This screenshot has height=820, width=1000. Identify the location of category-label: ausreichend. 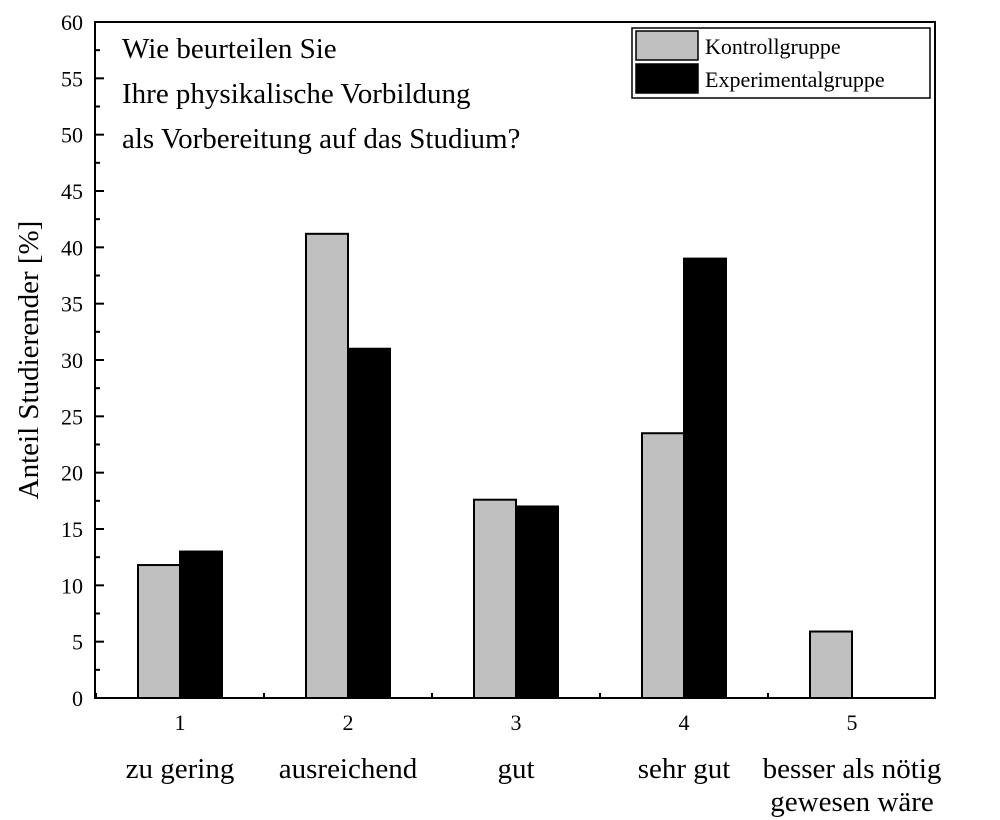
(348, 769).